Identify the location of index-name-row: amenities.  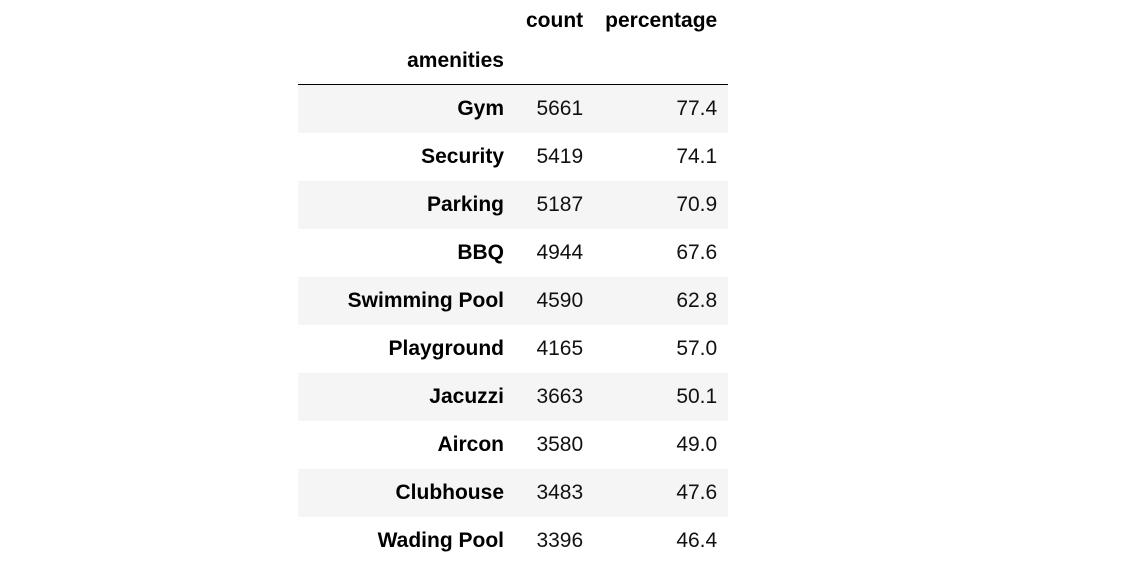
(513, 61).